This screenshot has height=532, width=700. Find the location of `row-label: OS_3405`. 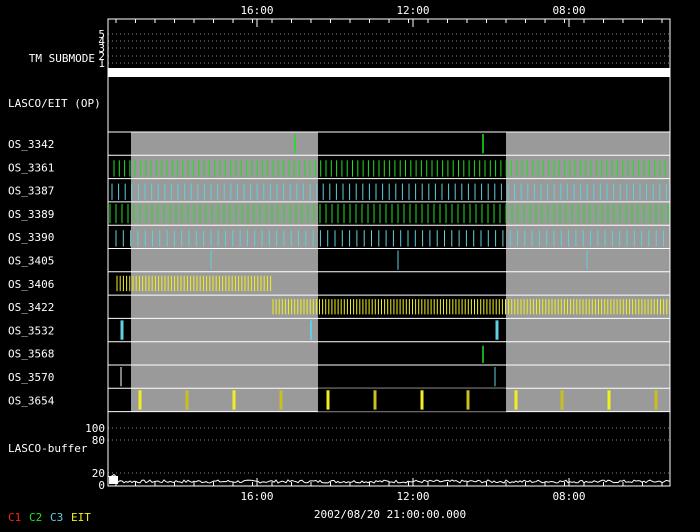

row-label: OS_3405 is located at coordinates (31, 261).